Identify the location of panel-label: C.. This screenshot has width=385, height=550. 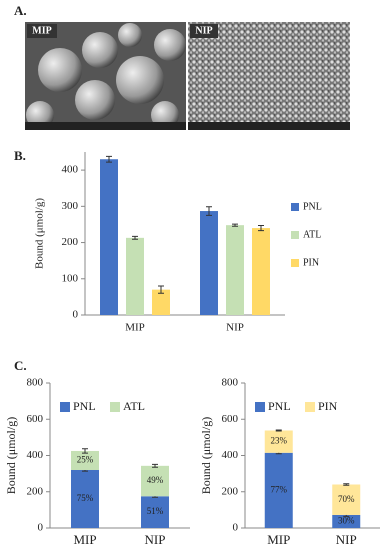
(20, 365).